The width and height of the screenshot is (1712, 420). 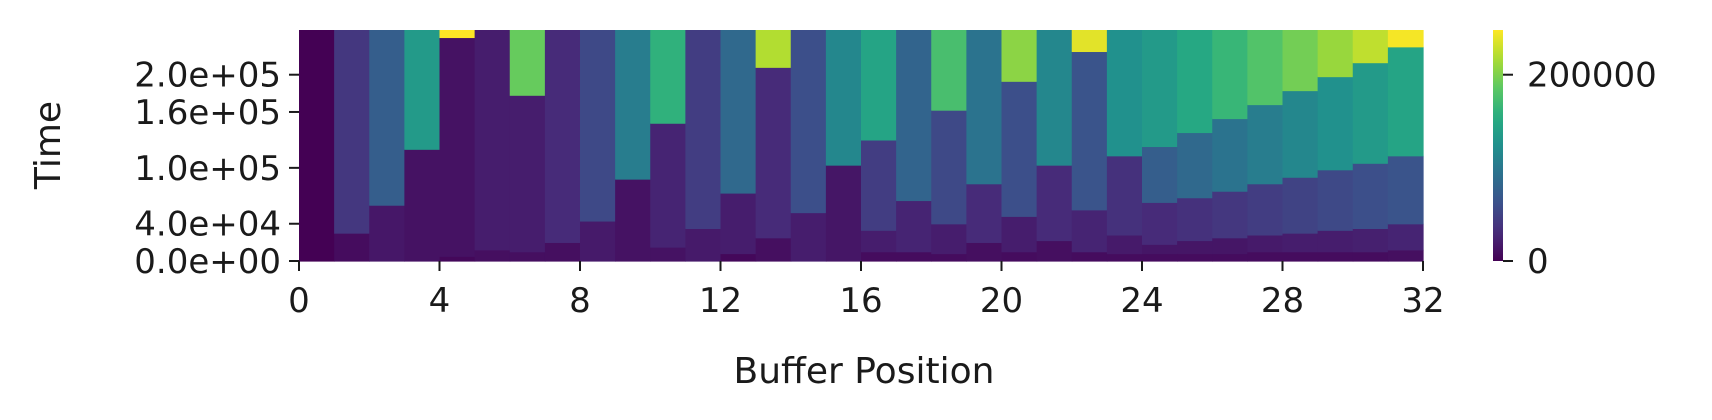 What do you see at coordinates (207, 225) in the screenshot?
I see `y-tick-label: 4.0e+04` at bounding box center [207, 225].